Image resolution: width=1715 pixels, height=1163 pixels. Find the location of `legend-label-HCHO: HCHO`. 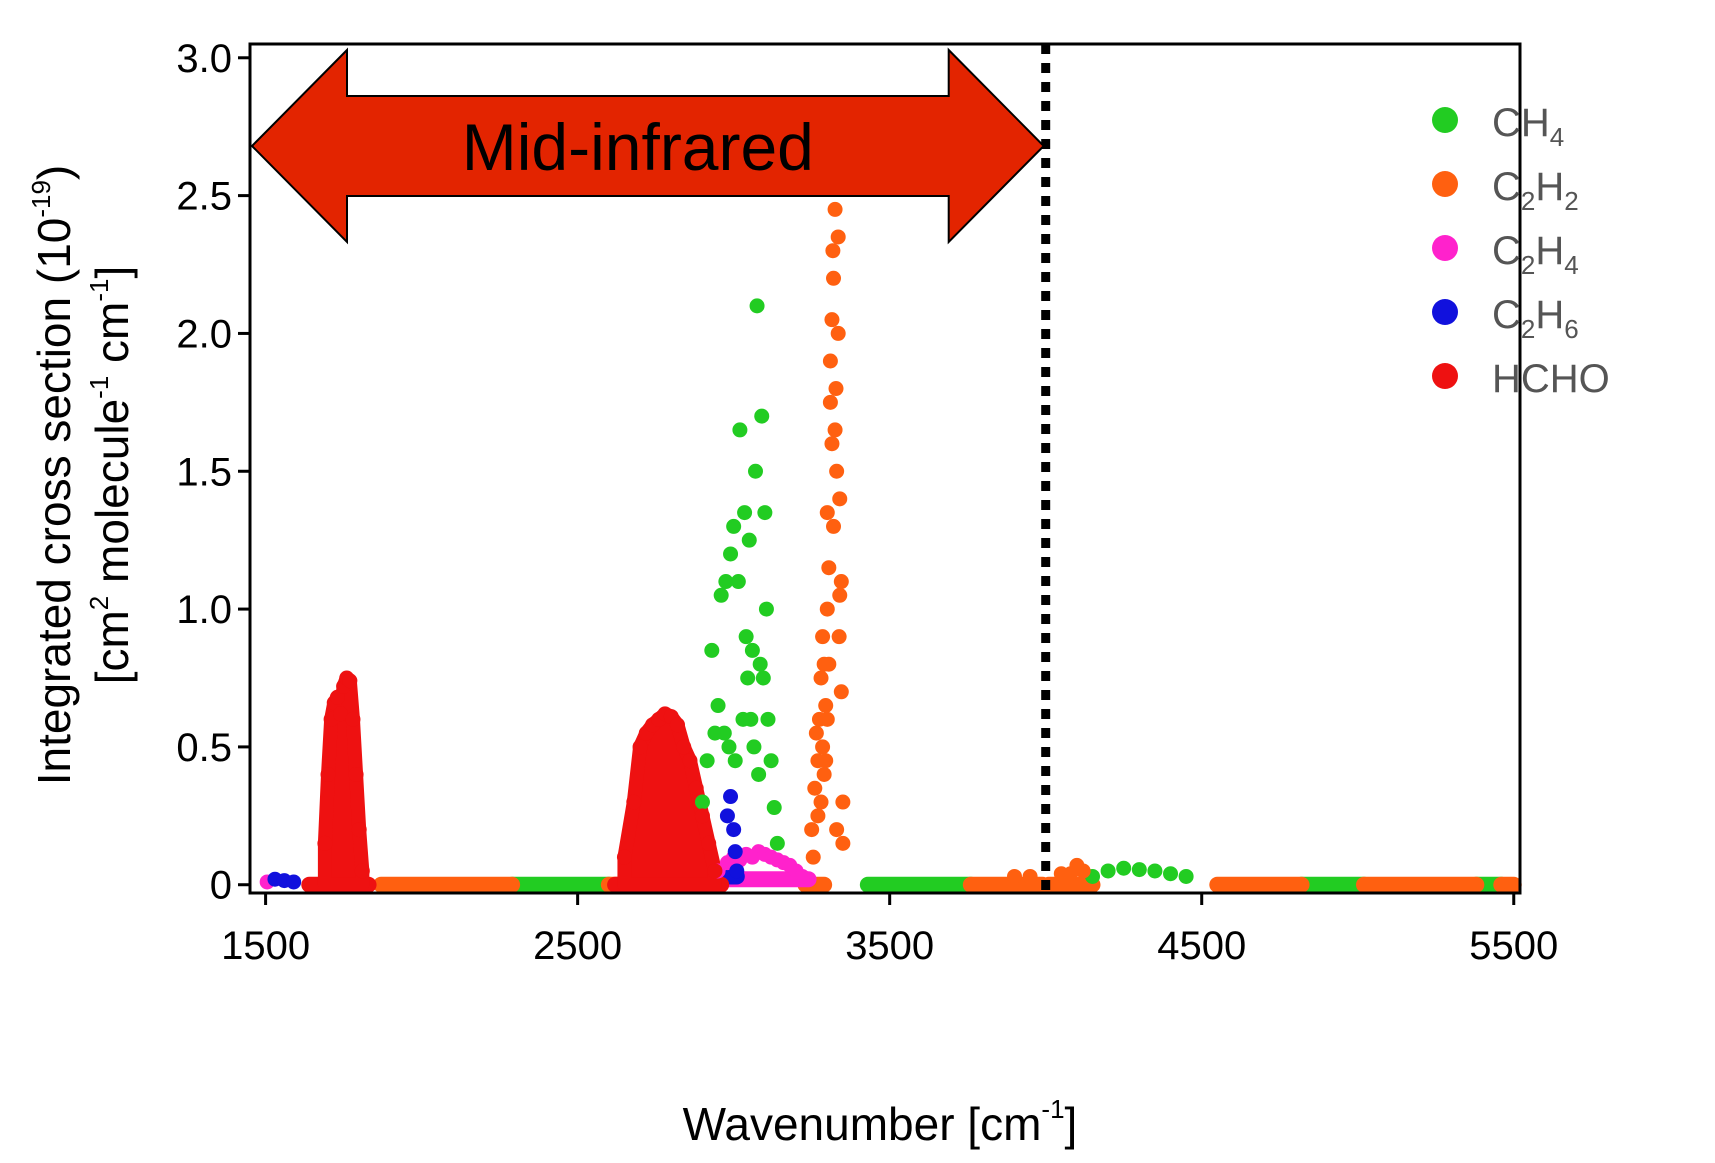

legend-label-HCHO: HCHO is located at coordinates (1551, 379).